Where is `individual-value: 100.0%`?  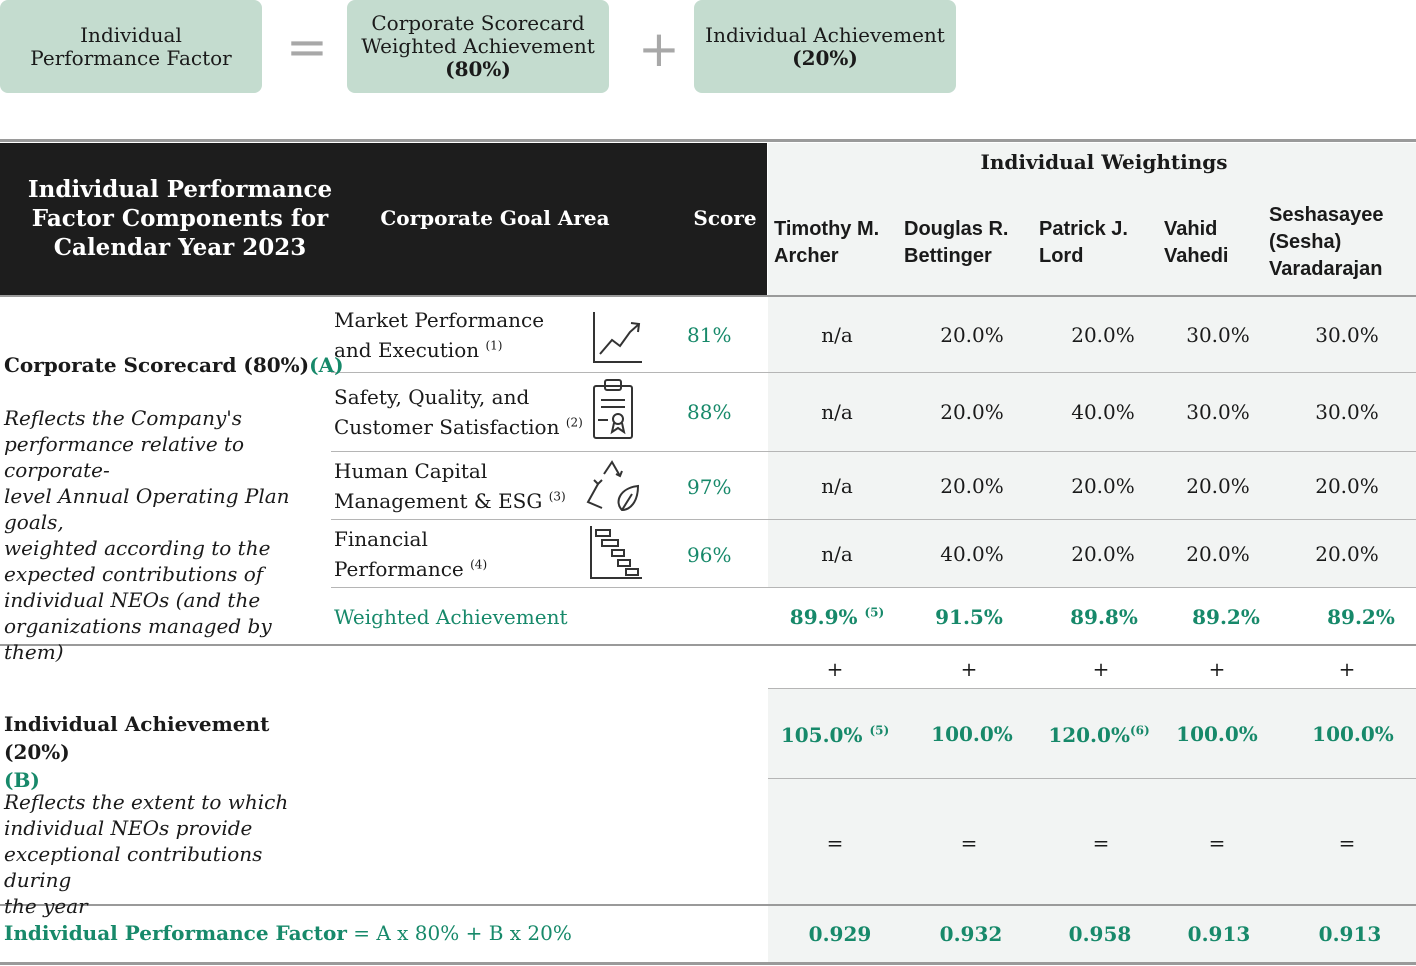 individual-value: 100.0% is located at coordinates (972, 734).